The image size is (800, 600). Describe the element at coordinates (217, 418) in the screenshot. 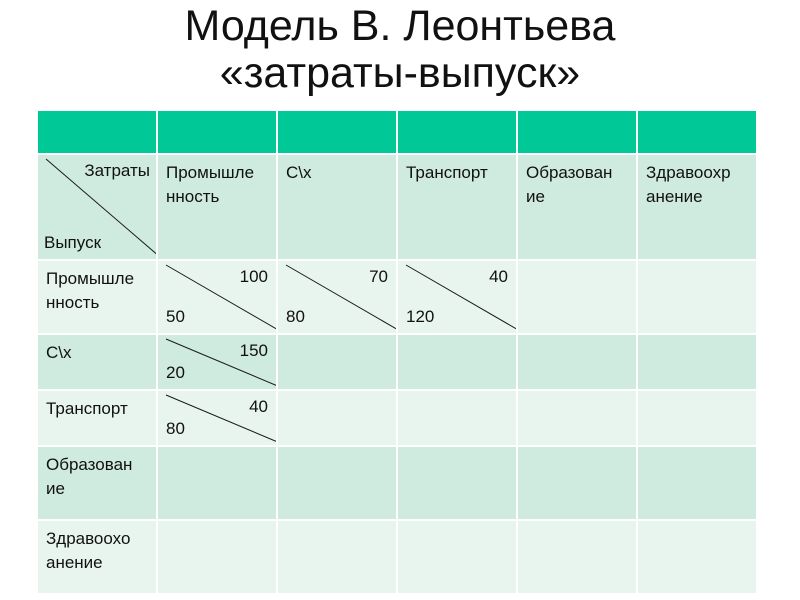

I see `table-cell: 40 80` at that location.